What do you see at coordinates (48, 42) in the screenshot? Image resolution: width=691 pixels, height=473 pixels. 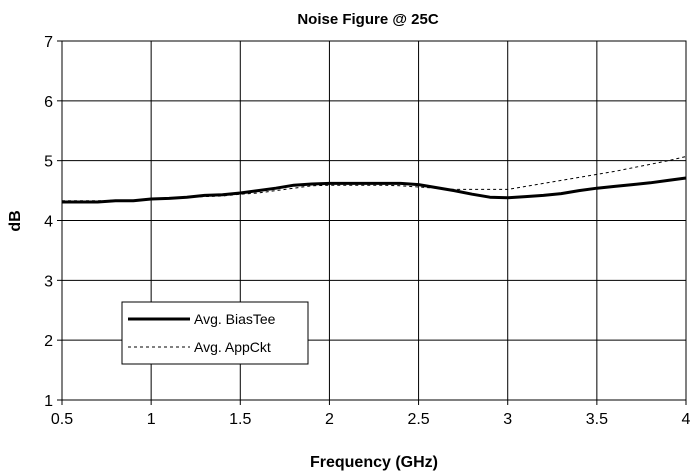 I see `y-tick-label: 7` at bounding box center [48, 42].